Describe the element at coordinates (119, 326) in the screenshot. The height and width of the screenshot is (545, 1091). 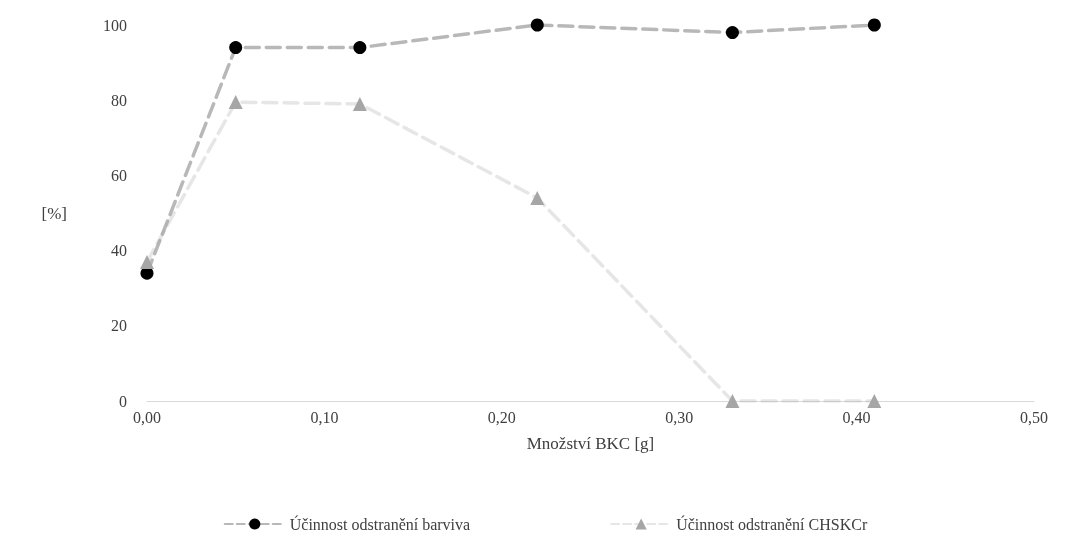
I see `y-tick-label: 20` at that location.